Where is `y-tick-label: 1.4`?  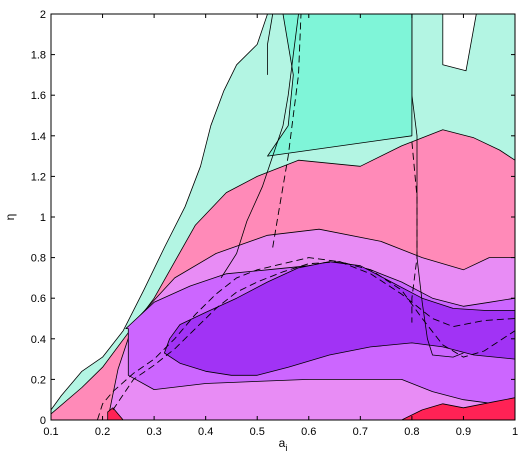
y-tick-label: 1.4 is located at coordinates (38, 137).